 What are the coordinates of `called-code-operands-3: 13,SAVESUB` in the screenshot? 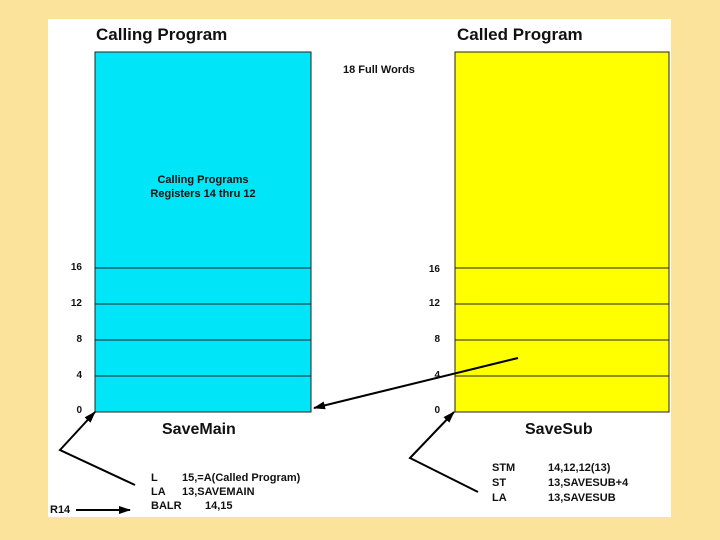 It's located at (582, 498).